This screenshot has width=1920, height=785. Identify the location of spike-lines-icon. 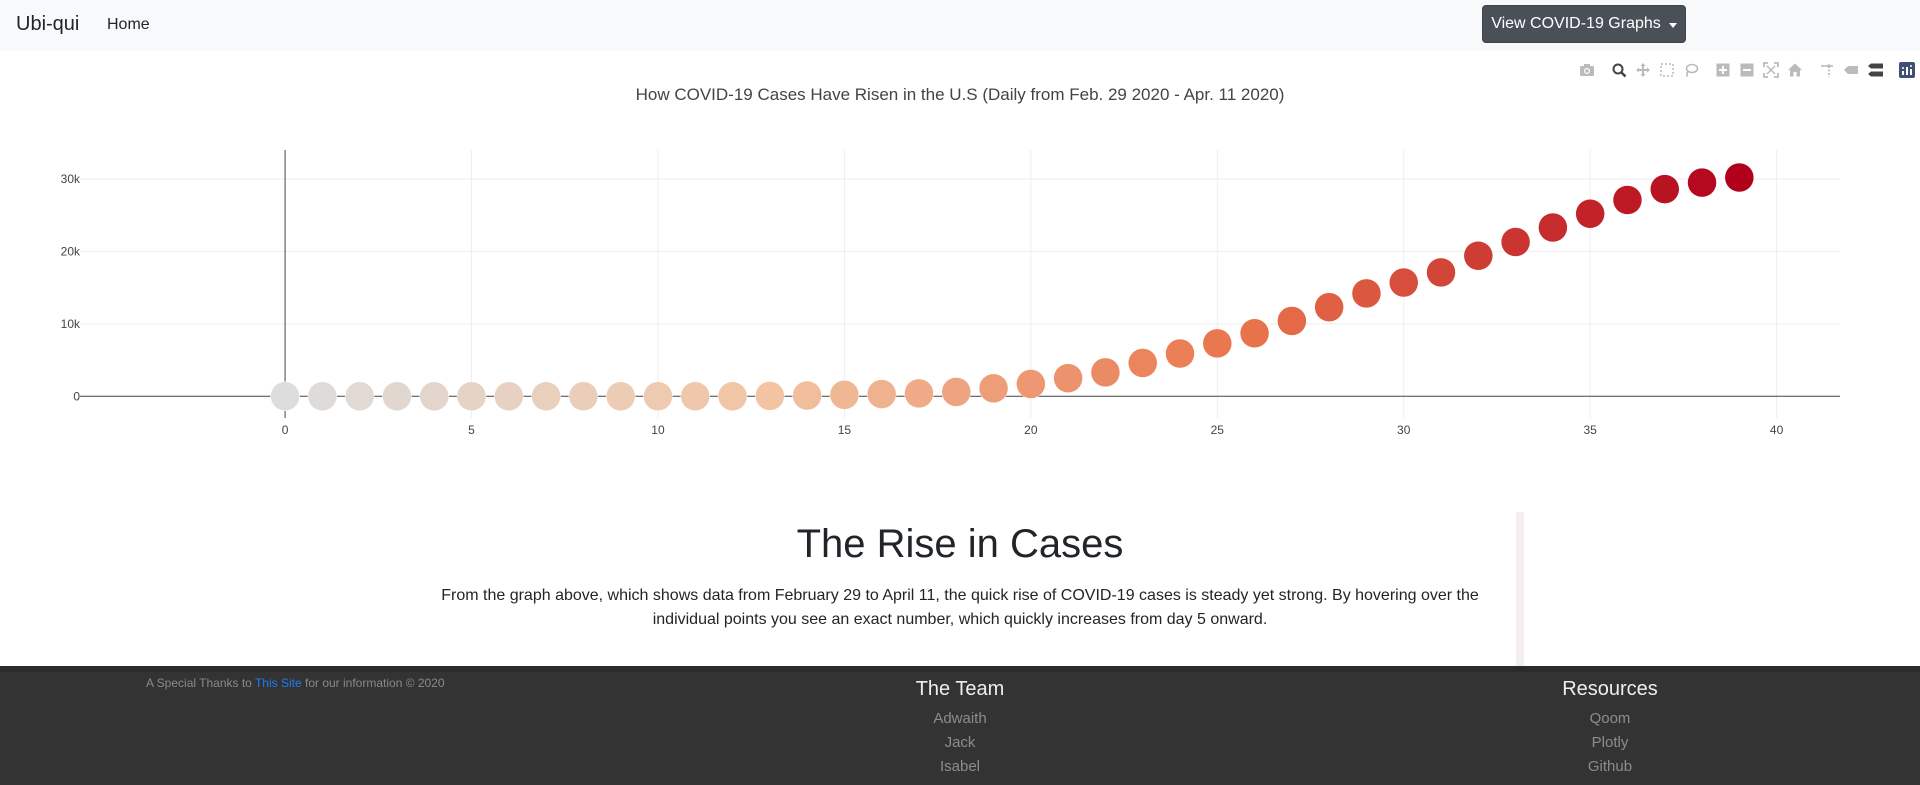
(1827, 70).